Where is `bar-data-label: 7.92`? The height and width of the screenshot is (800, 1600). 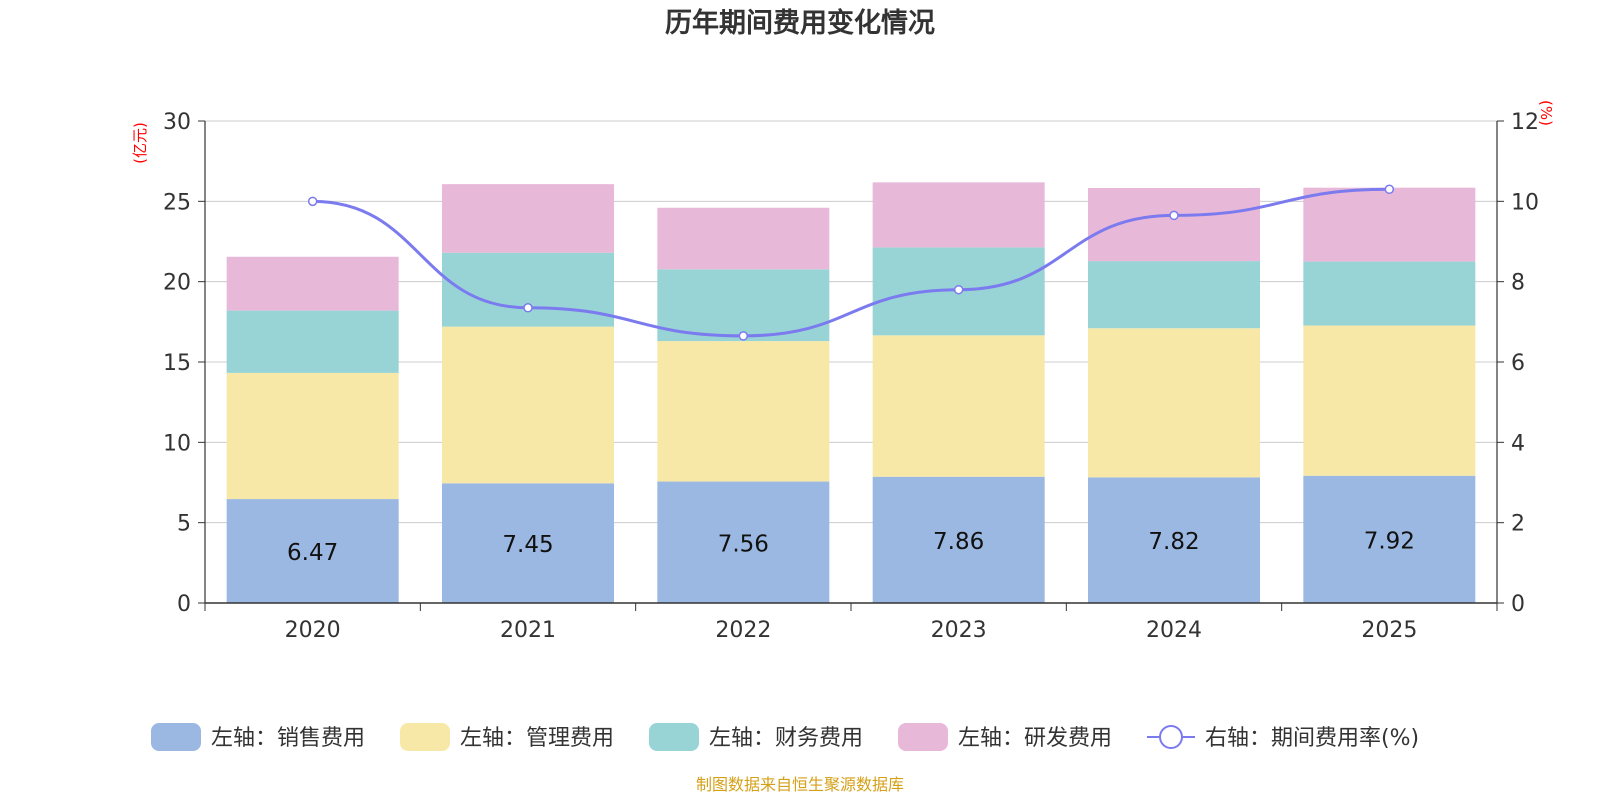 bar-data-label: 7.92 is located at coordinates (1389, 541).